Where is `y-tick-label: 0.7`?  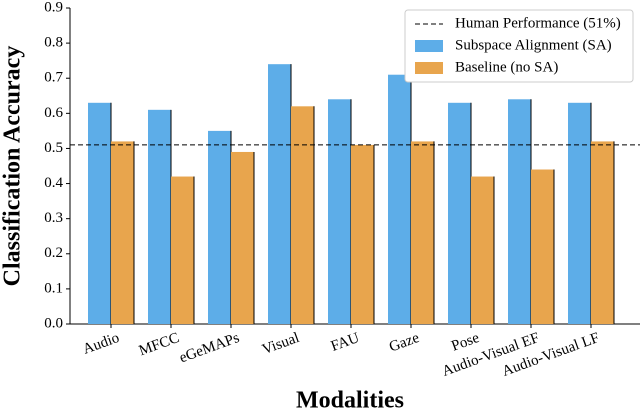
y-tick-label: 0.7 is located at coordinates (53, 78).